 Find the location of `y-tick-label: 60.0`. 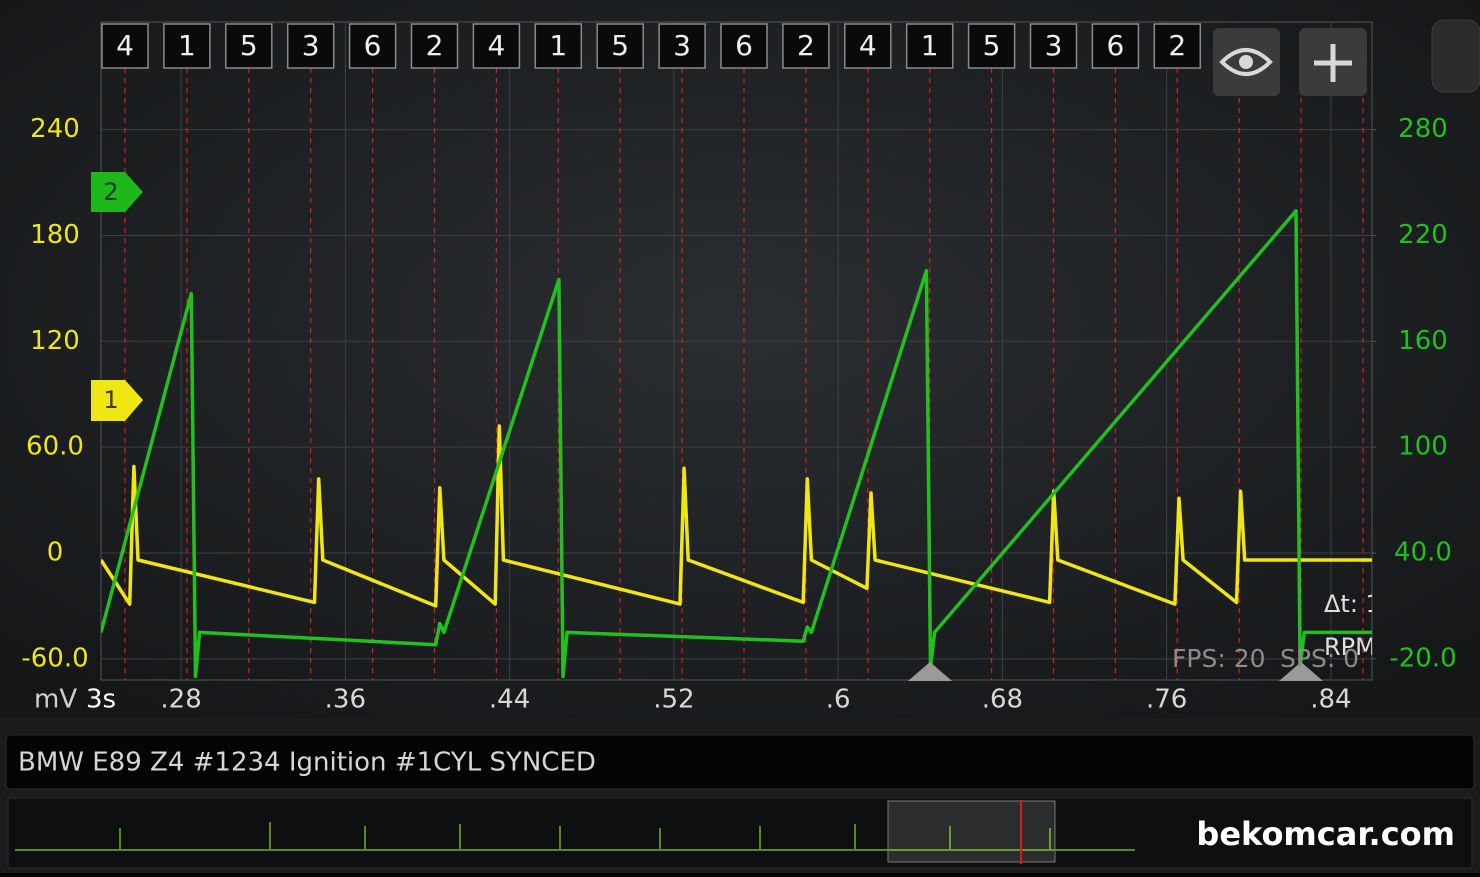

y-tick-label: 60.0 is located at coordinates (55, 447).